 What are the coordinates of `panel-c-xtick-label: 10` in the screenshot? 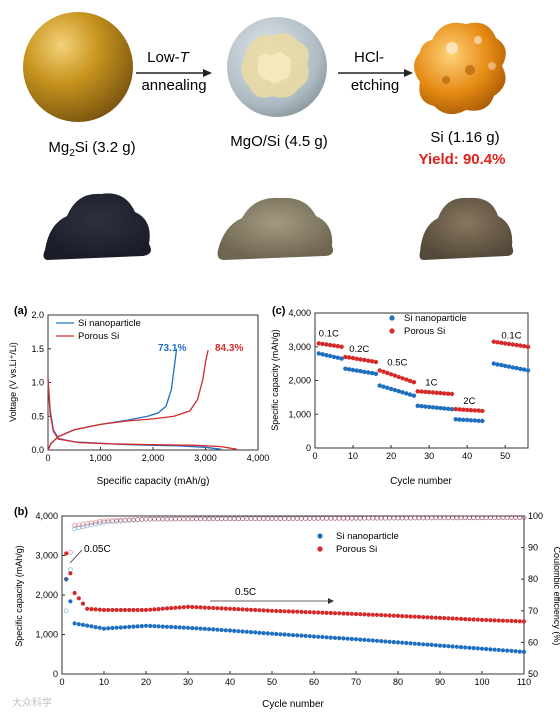 It's located at (353, 456).